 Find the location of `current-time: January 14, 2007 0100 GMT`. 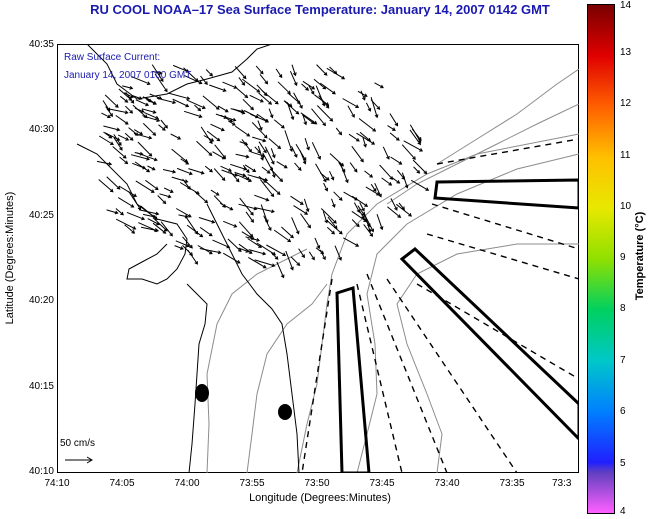

current-time: January 14, 2007 0100 GMT is located at coordinates (128, 75).